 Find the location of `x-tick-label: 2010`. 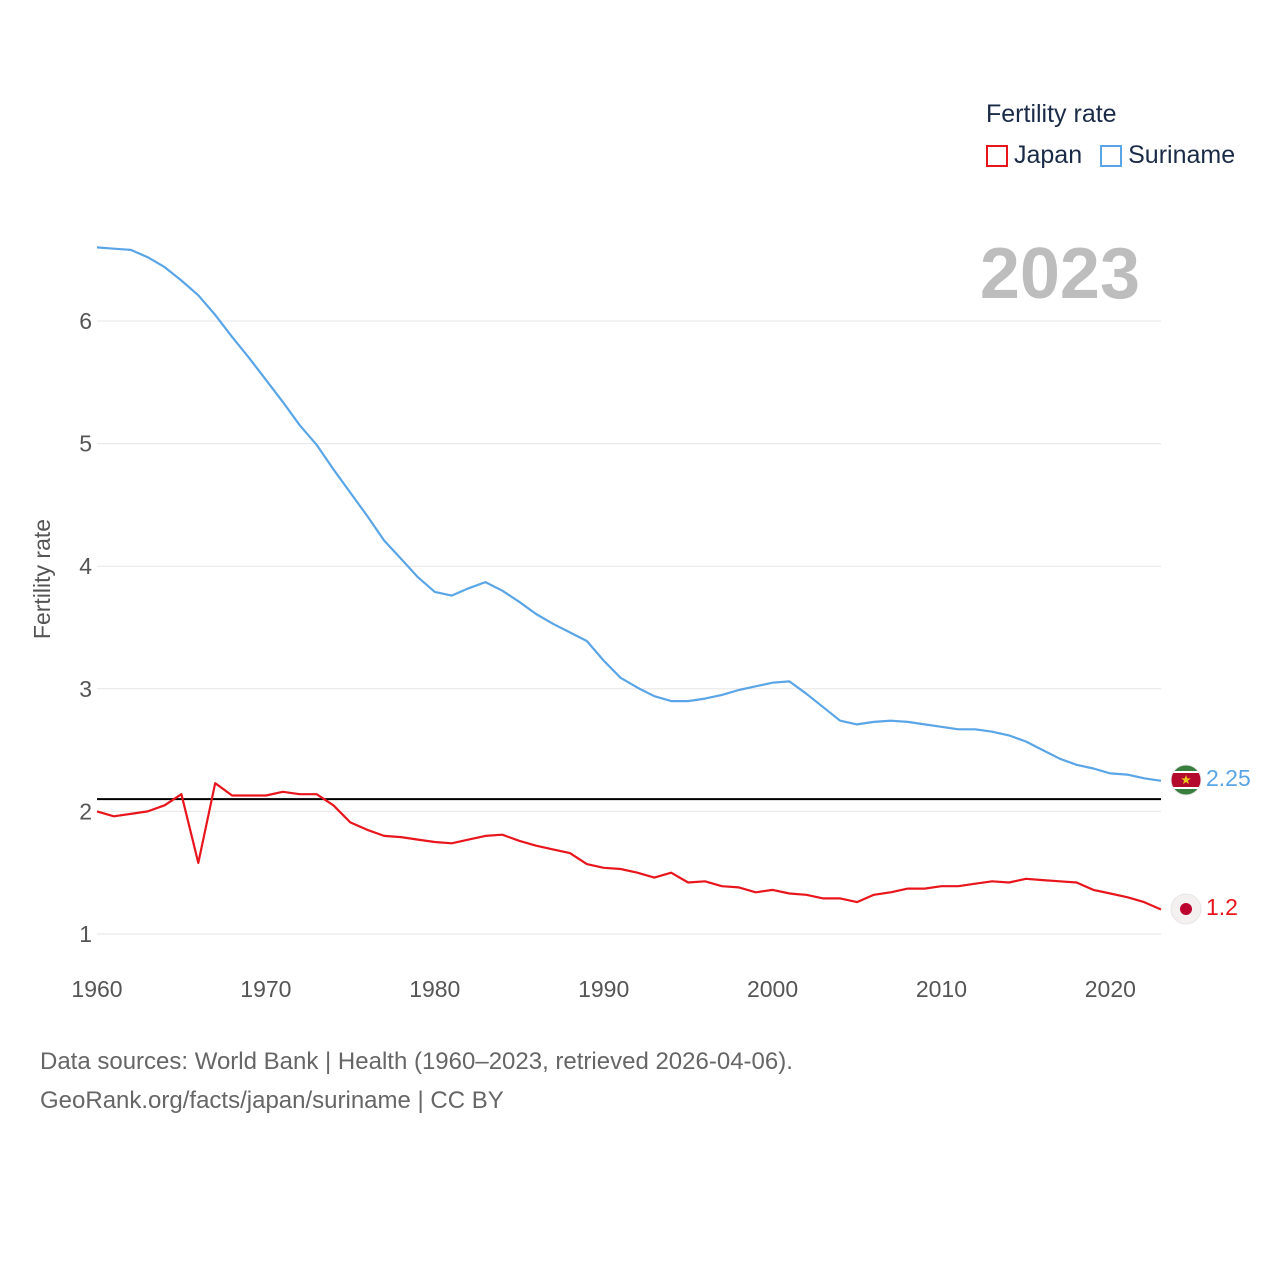

x-tick-label: 2010 is located at coordinates (941, 989).